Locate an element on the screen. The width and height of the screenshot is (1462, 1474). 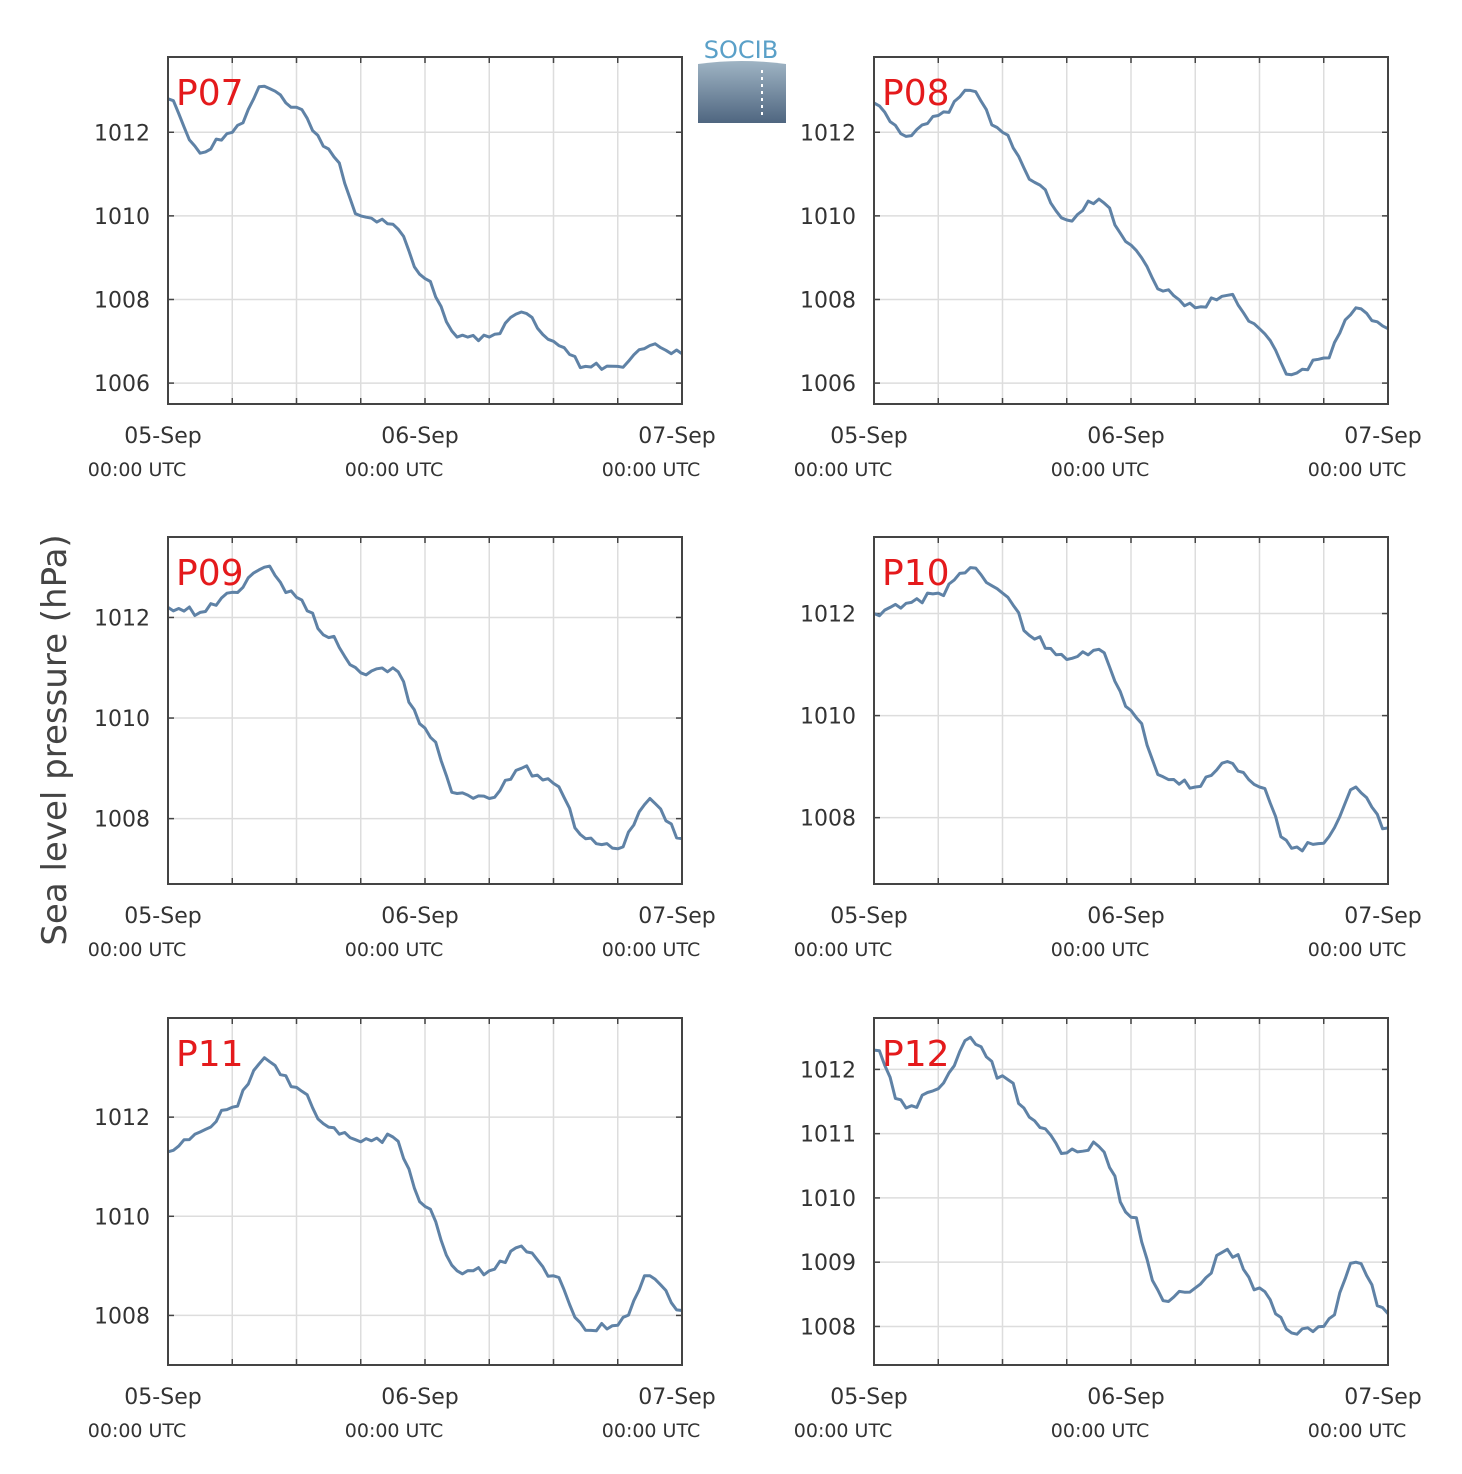
station-label: P07 is located at coordinates (210, 93).